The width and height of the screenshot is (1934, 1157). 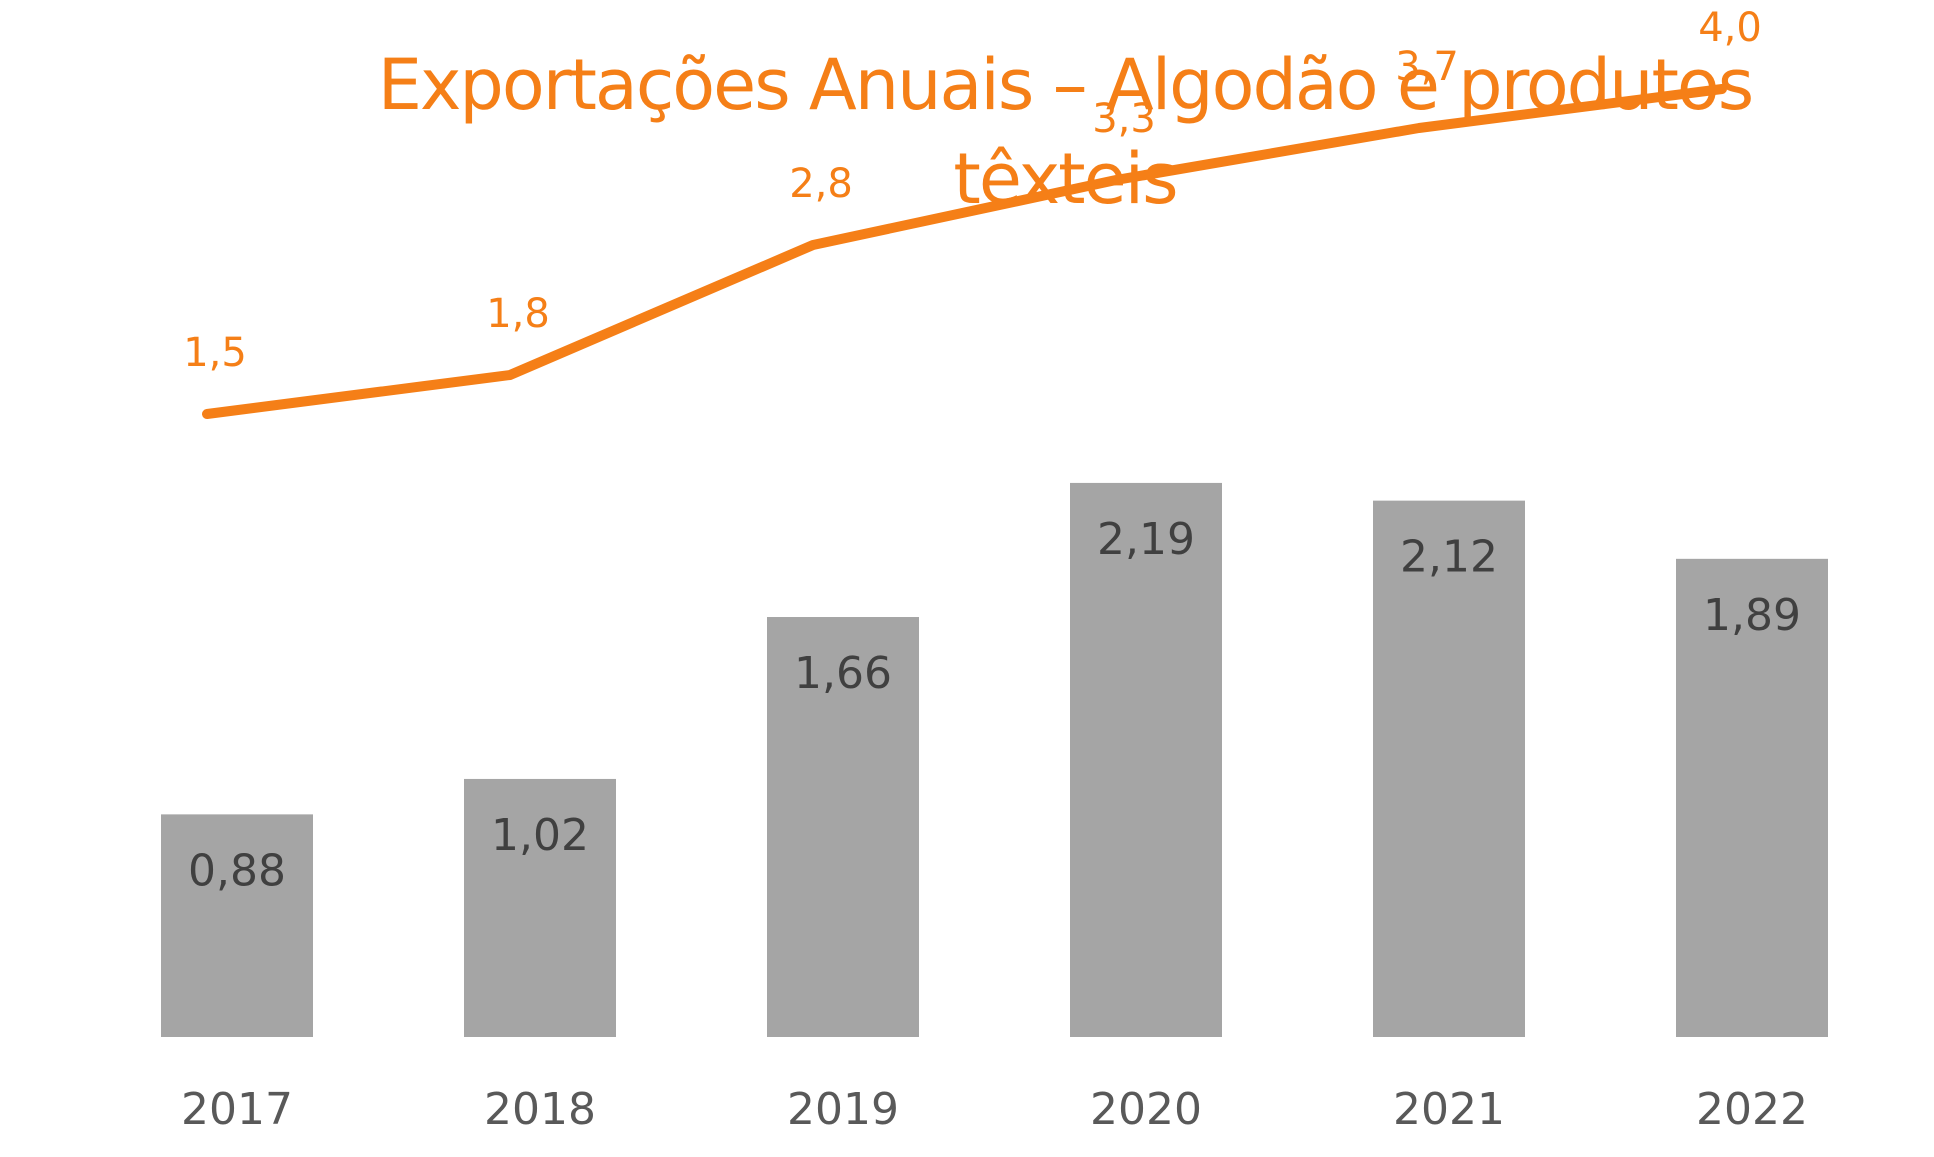 I want to click on bar-2019, so click(x=843, y=827).